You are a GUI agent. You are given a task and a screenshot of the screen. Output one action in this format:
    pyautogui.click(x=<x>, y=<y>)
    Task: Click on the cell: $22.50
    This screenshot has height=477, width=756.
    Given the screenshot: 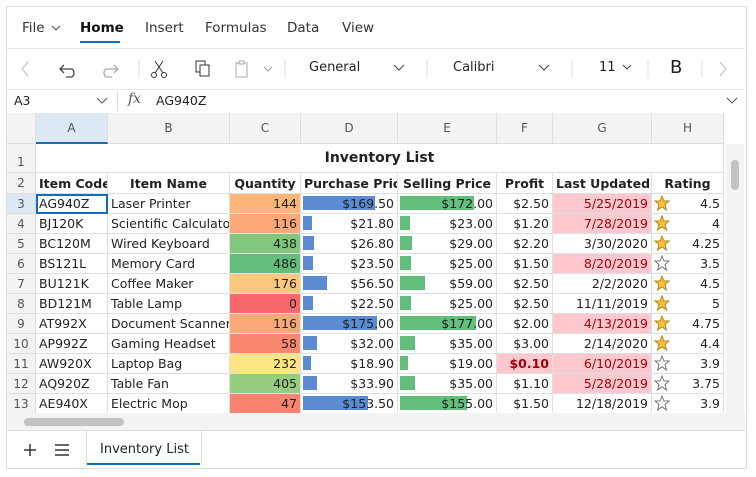 What is the action you would take?
    pyautogui.click(x=349, y=304)
    